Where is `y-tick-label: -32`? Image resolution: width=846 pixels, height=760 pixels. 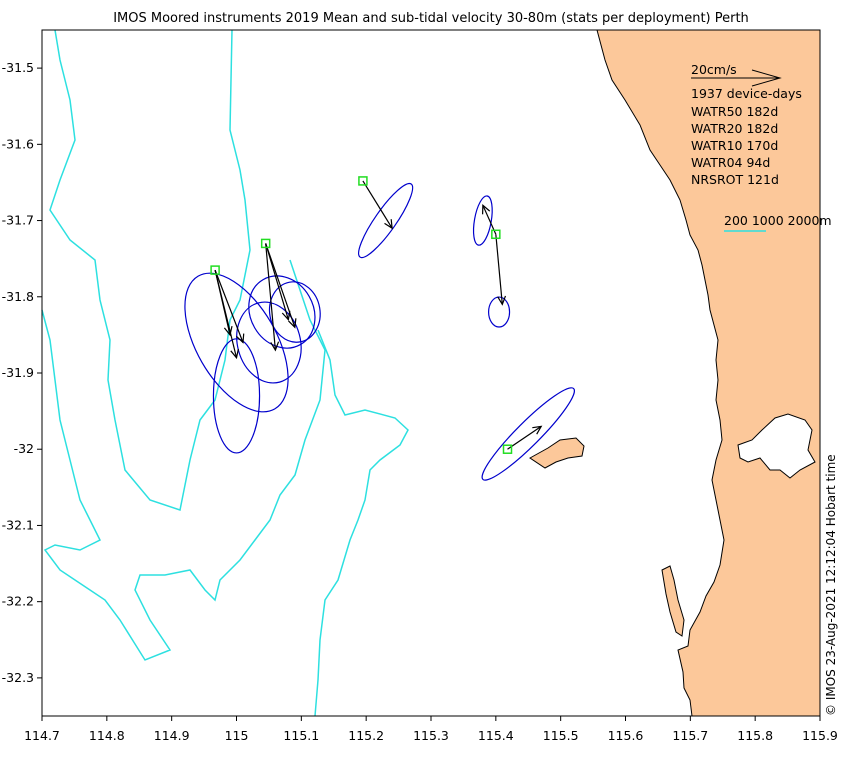
y-tick-label: -32 is located at coordinates (24, 448).